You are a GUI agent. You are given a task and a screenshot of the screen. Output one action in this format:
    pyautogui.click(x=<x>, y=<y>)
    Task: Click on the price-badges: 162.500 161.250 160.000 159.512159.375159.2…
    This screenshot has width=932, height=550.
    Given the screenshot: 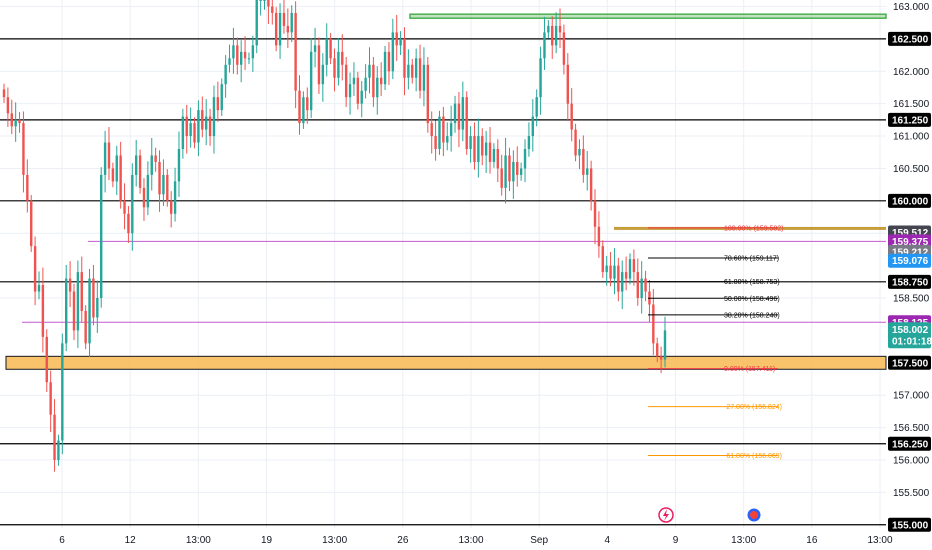 What is the action you would take?
    pyautogui.click(x=910, y=281)
    